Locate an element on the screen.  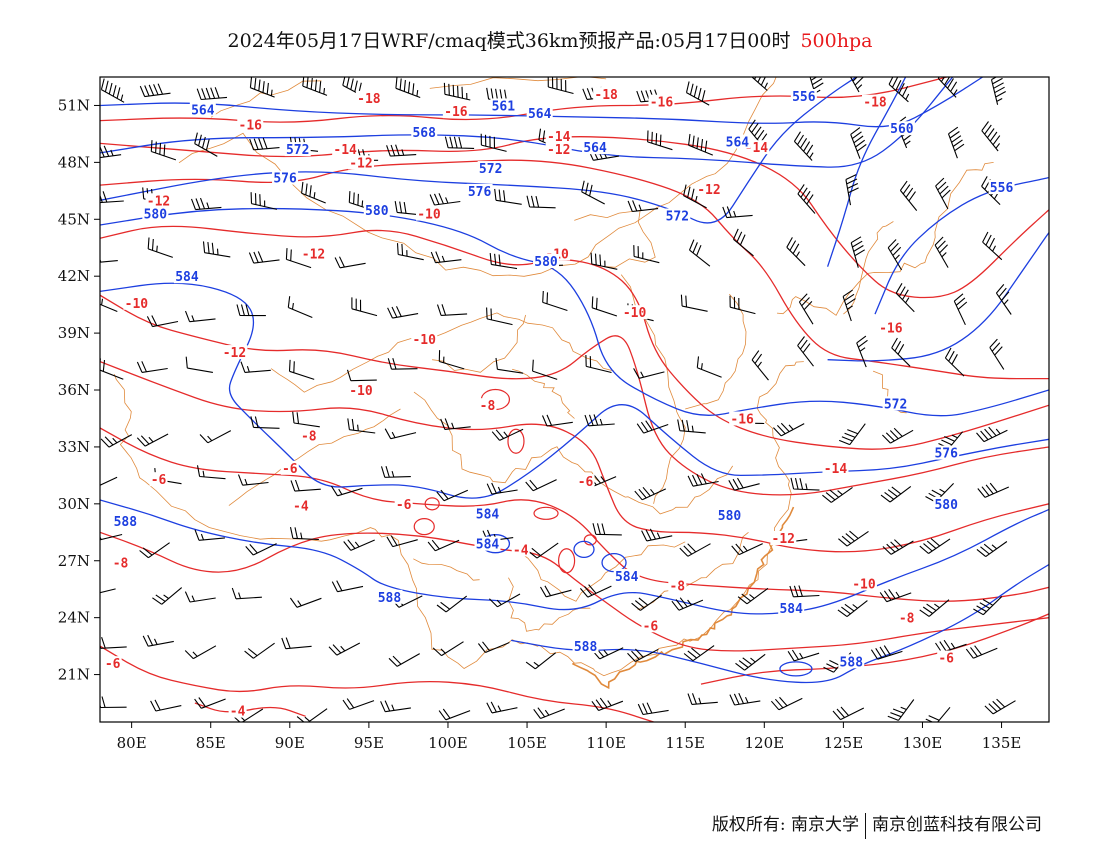
temperature-contour-ring is located at coordinates (566, 561).